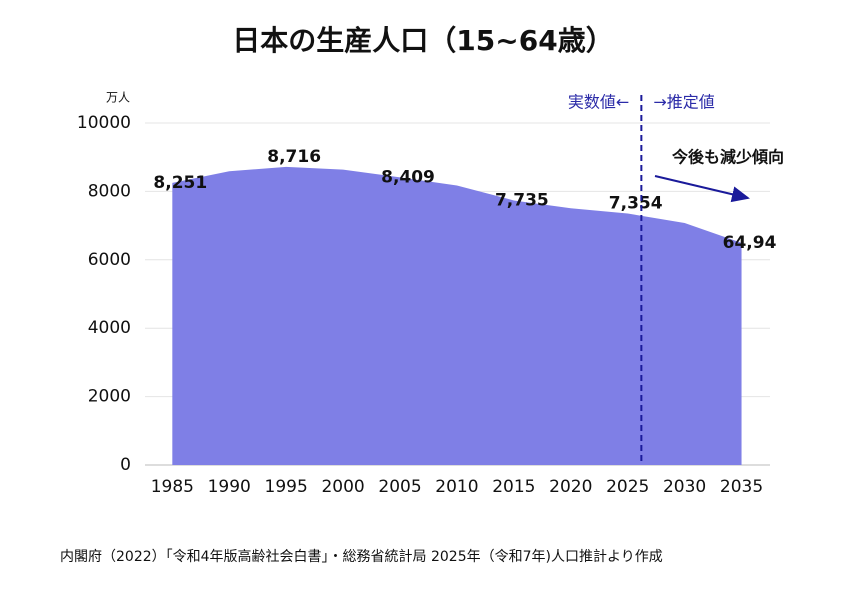  Describe the element at coordinates (627, 487) in the screenshot. I see `x-tick-label: 2025` at that location.